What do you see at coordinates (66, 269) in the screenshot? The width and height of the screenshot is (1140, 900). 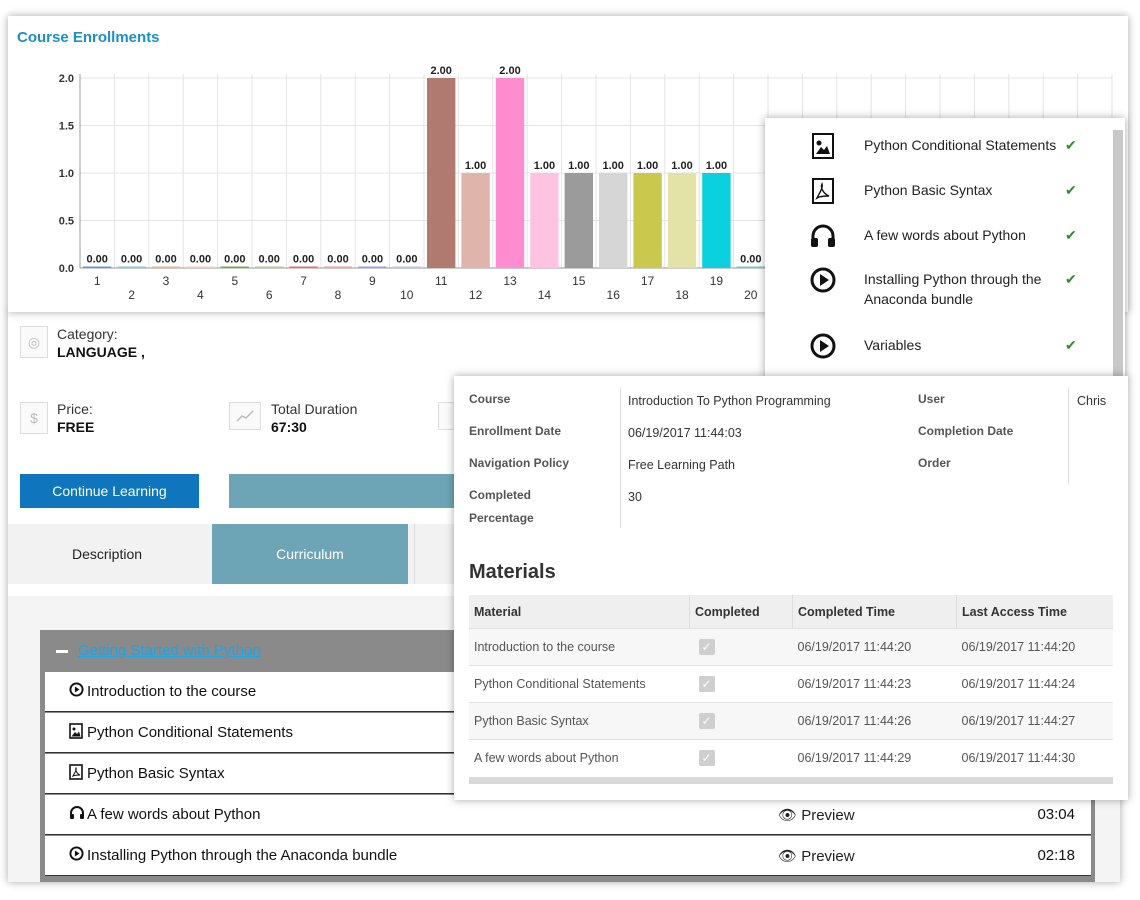 I see `y-tick-label: 0.0` at bounding box center [66, 269].